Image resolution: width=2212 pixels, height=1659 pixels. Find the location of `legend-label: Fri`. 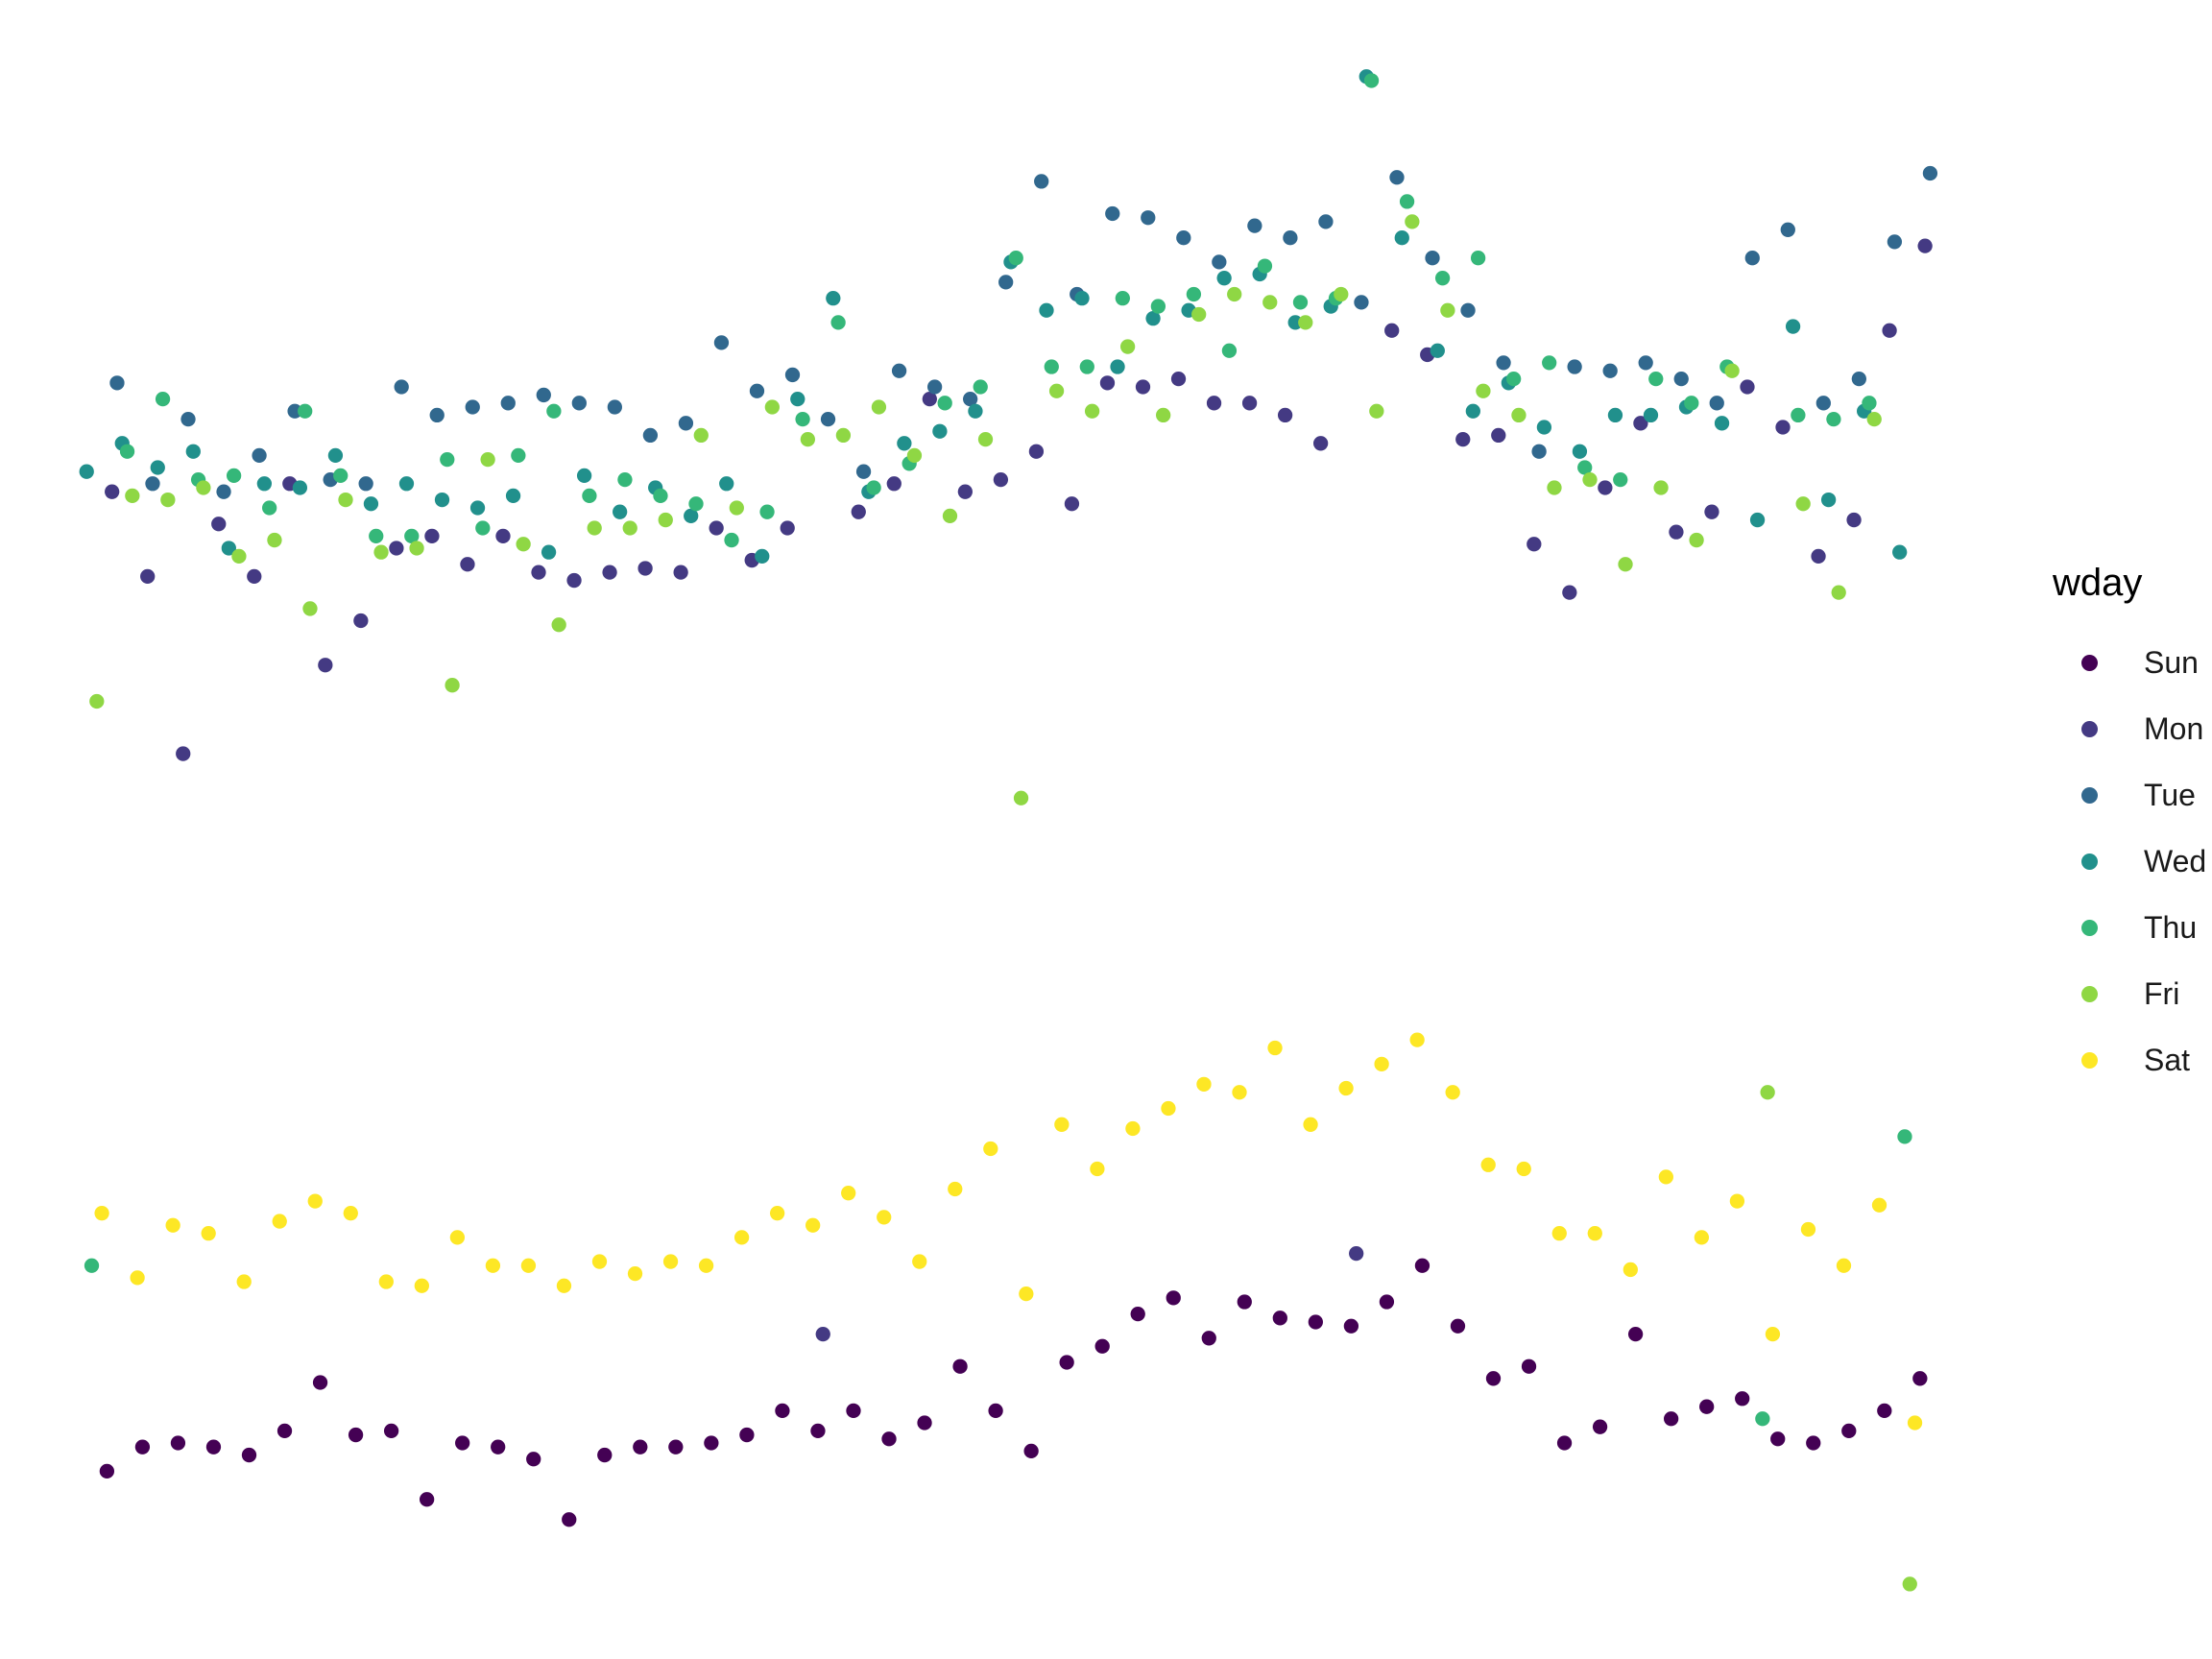

legend-label: Fri is located at coordinates (2162, 994).